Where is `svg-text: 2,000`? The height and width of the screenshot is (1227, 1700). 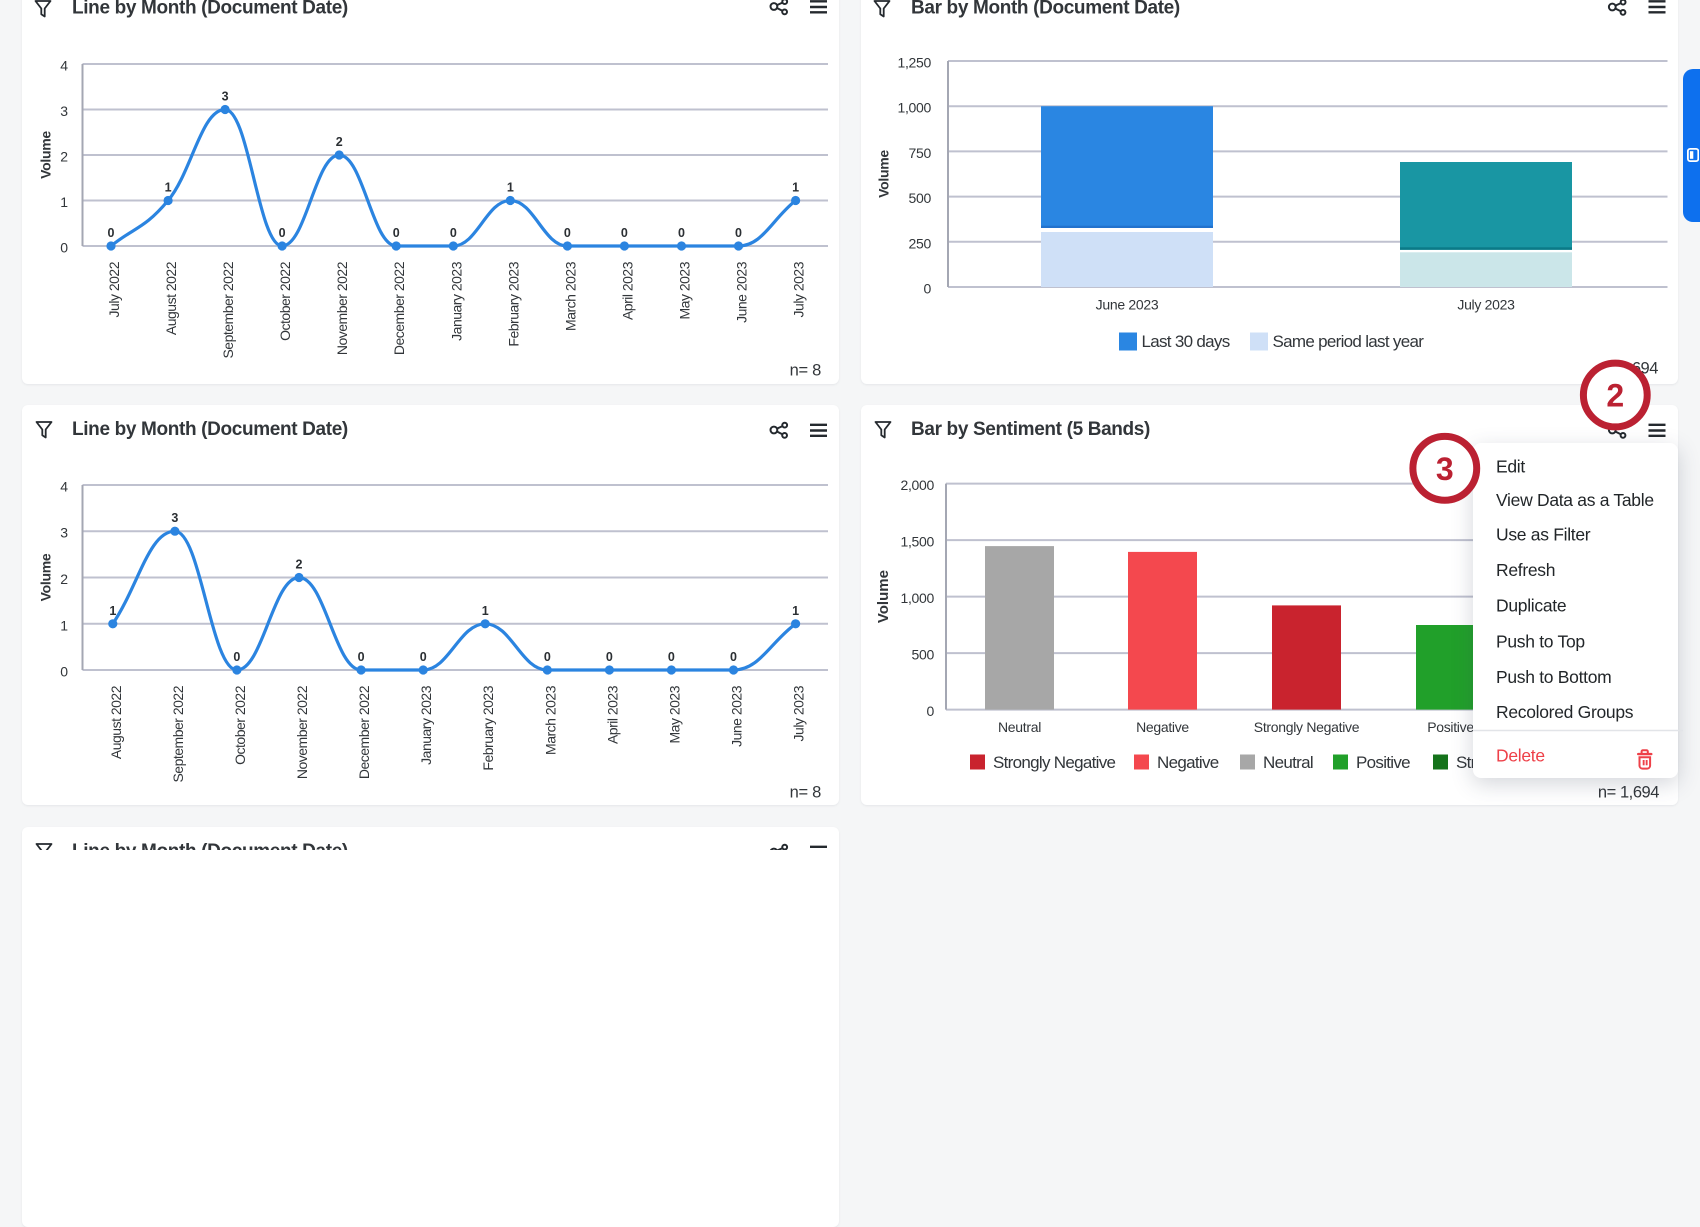
svg-text: 2,000 is located at coordinates (917, 485).